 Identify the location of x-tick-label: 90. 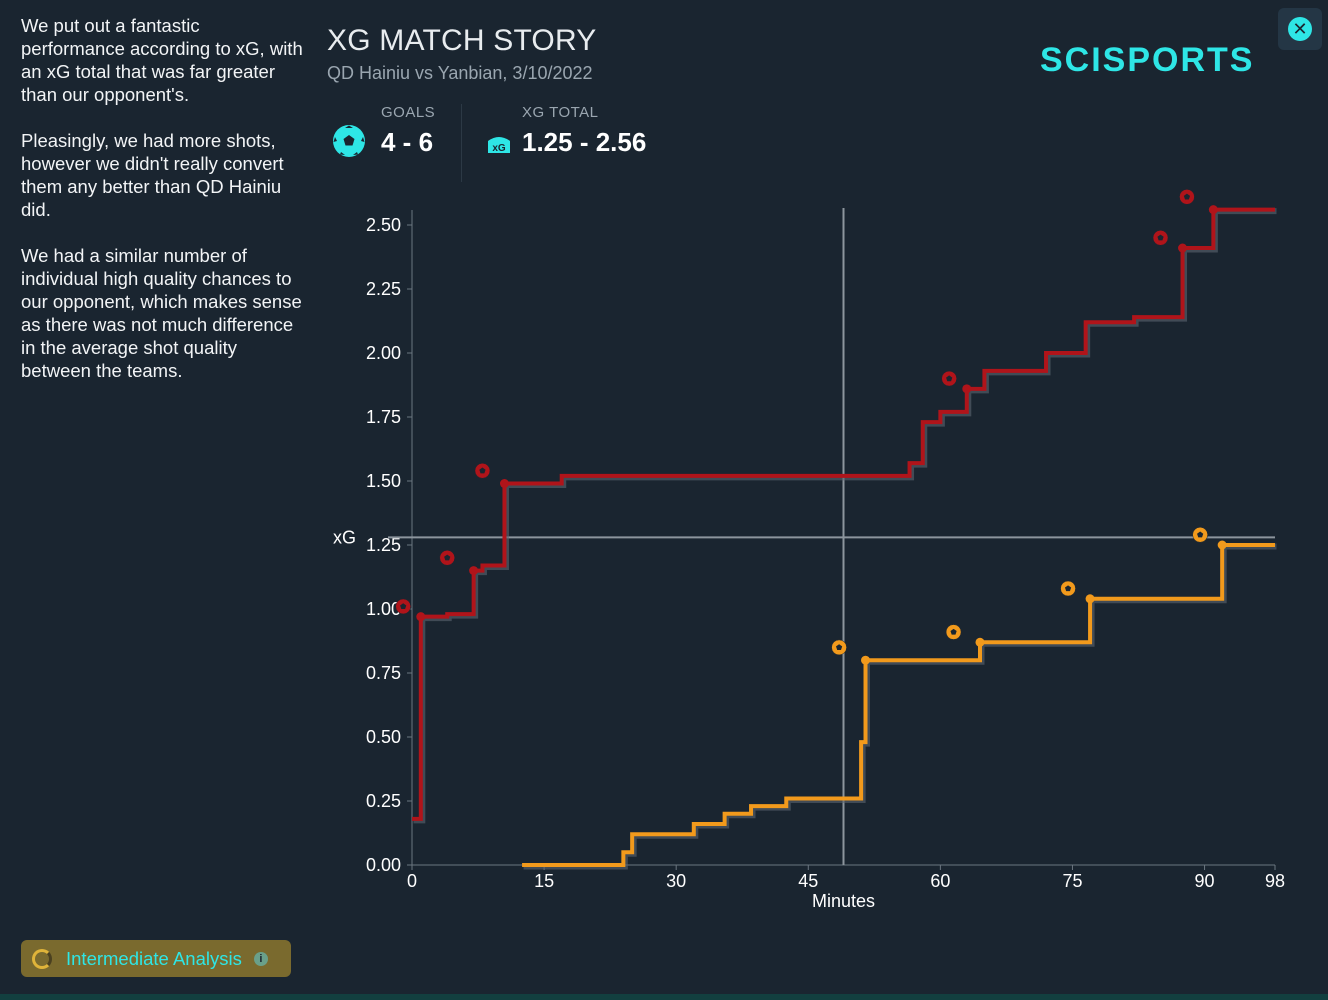
(1205, 881).